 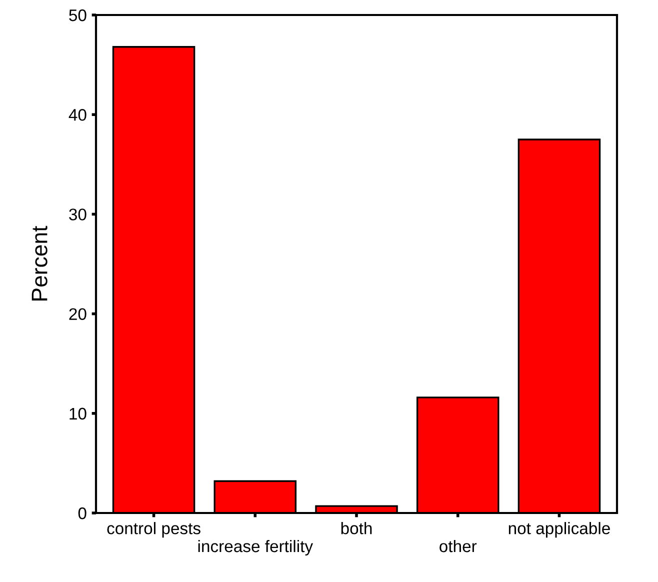 I want to click on y-tick-label: 30, so click(x=77, y=214).